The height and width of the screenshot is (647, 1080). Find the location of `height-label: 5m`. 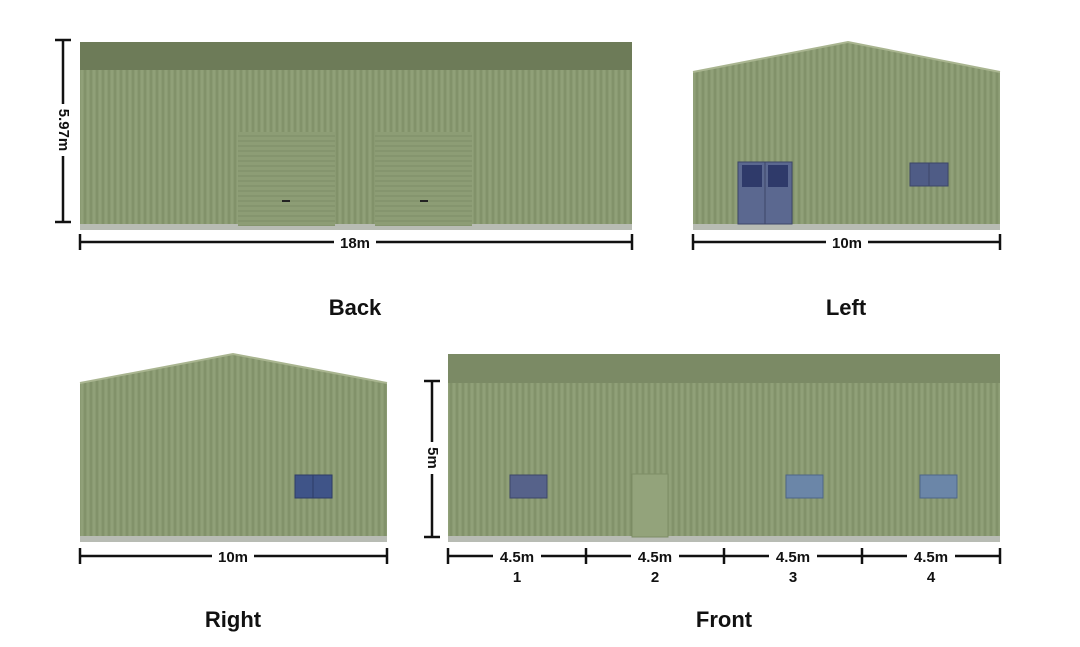

height-label: 5m is located at coordinates (432, 458).